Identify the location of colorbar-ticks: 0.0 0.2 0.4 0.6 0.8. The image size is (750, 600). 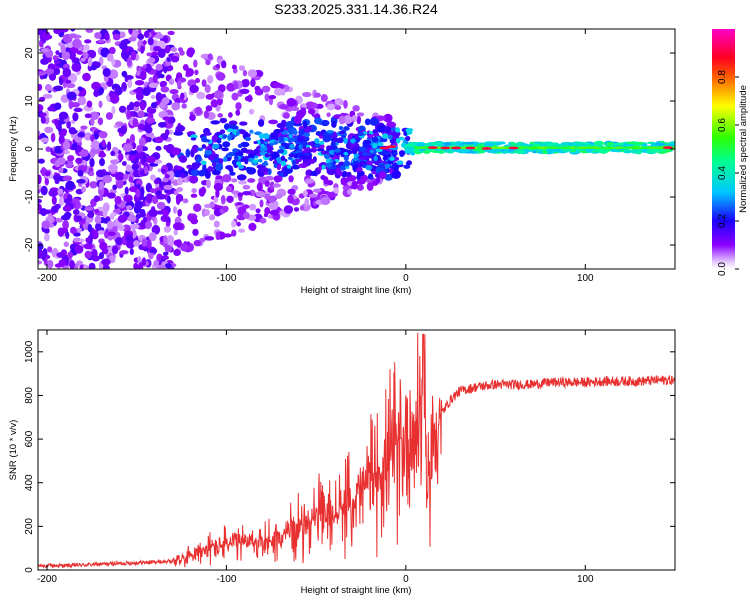
(728, 173).